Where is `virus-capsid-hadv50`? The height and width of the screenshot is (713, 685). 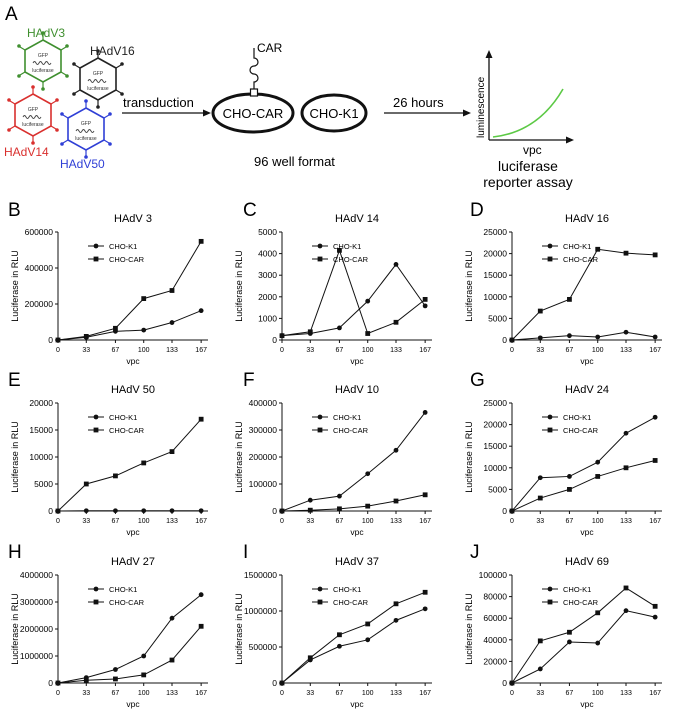
virus-capsid-hadv50 is located at coordinates (86, 129).